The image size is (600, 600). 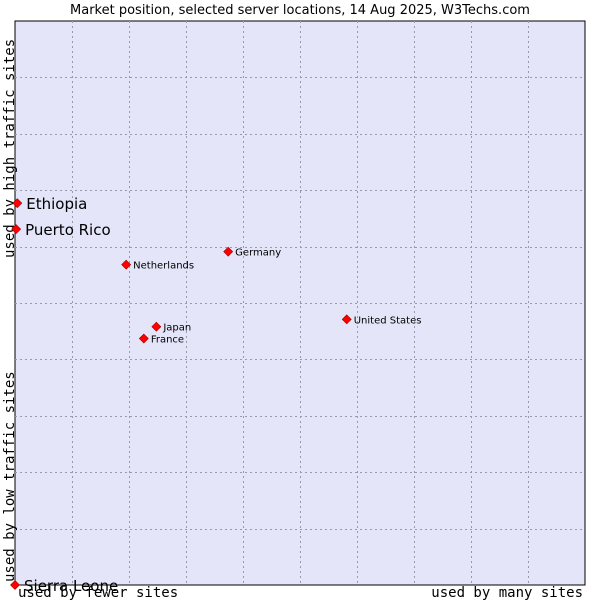 I want to click on x-axis-label-left: used by fewer sites, so click(x=98, y=592).